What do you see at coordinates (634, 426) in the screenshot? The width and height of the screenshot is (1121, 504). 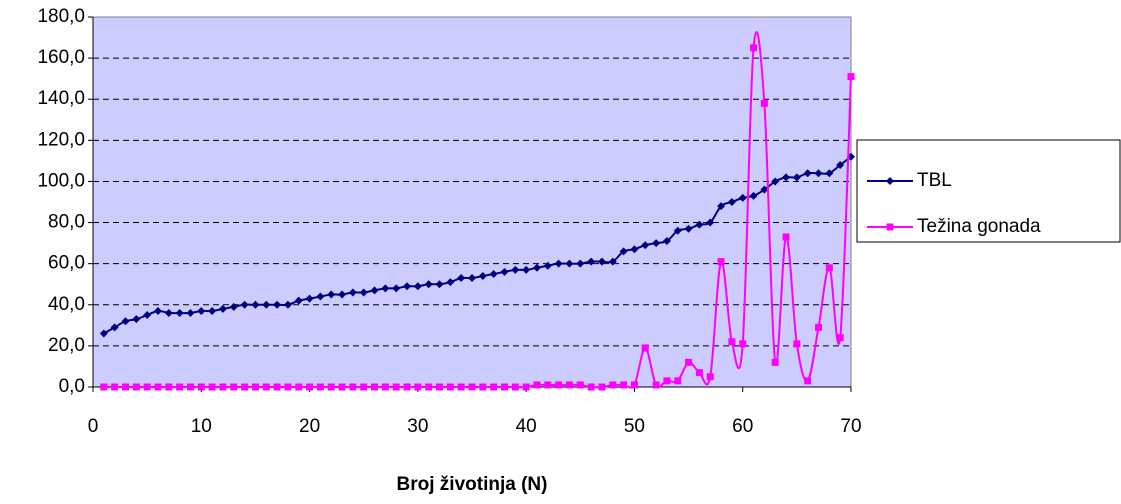 I see `x-tick-label: 50` at bounding box center [634, 426].